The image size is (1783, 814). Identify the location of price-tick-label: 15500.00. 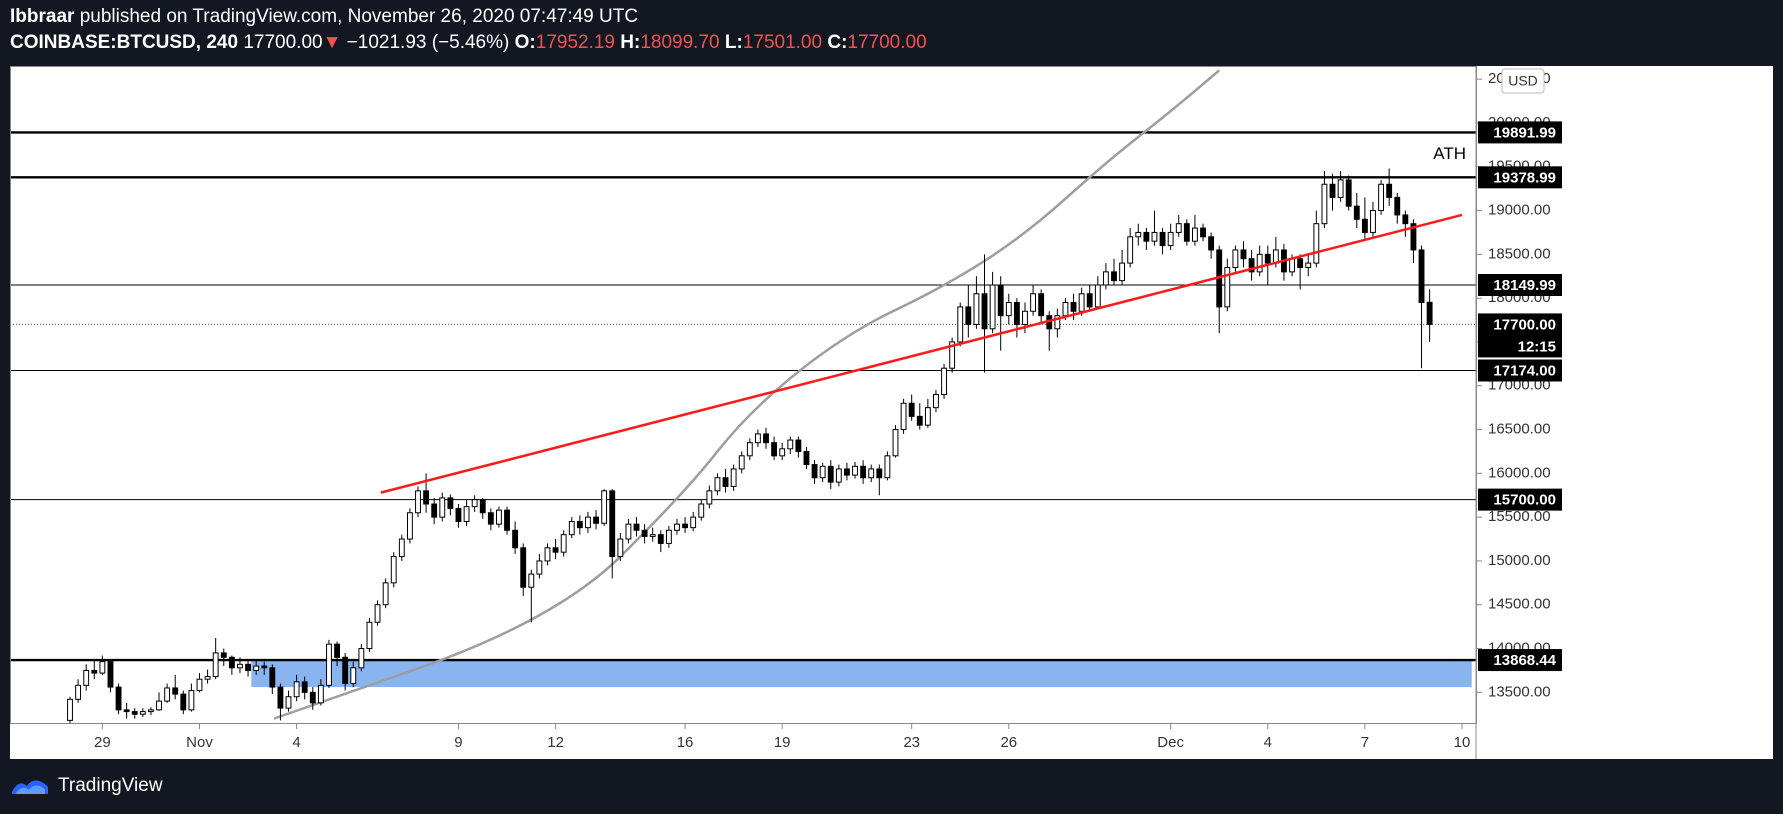
(1519, 516).